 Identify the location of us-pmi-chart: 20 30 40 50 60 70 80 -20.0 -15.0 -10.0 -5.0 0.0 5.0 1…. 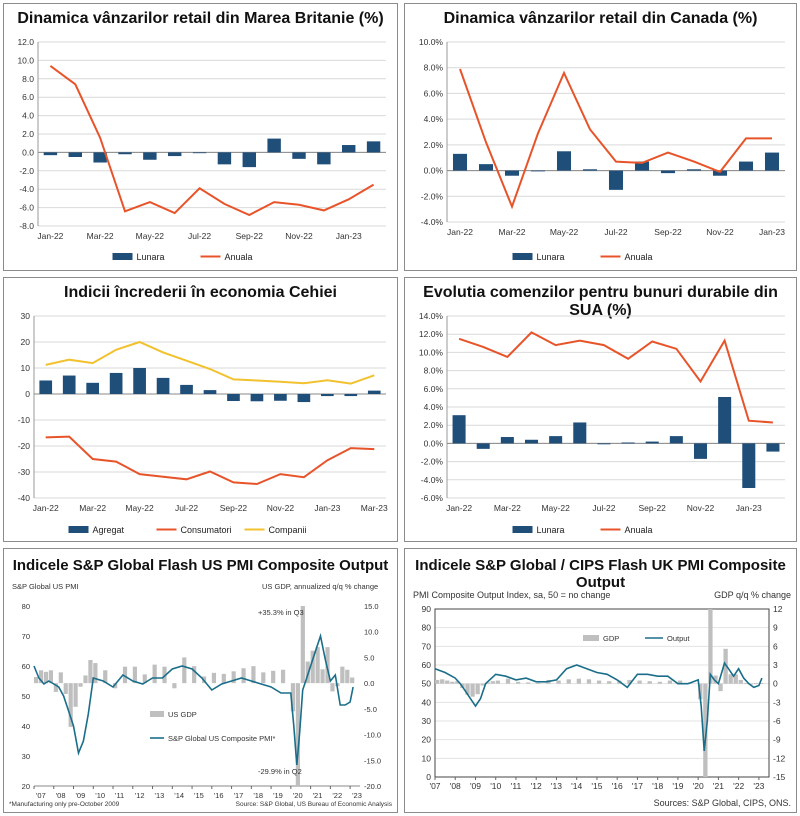
(201, 695).